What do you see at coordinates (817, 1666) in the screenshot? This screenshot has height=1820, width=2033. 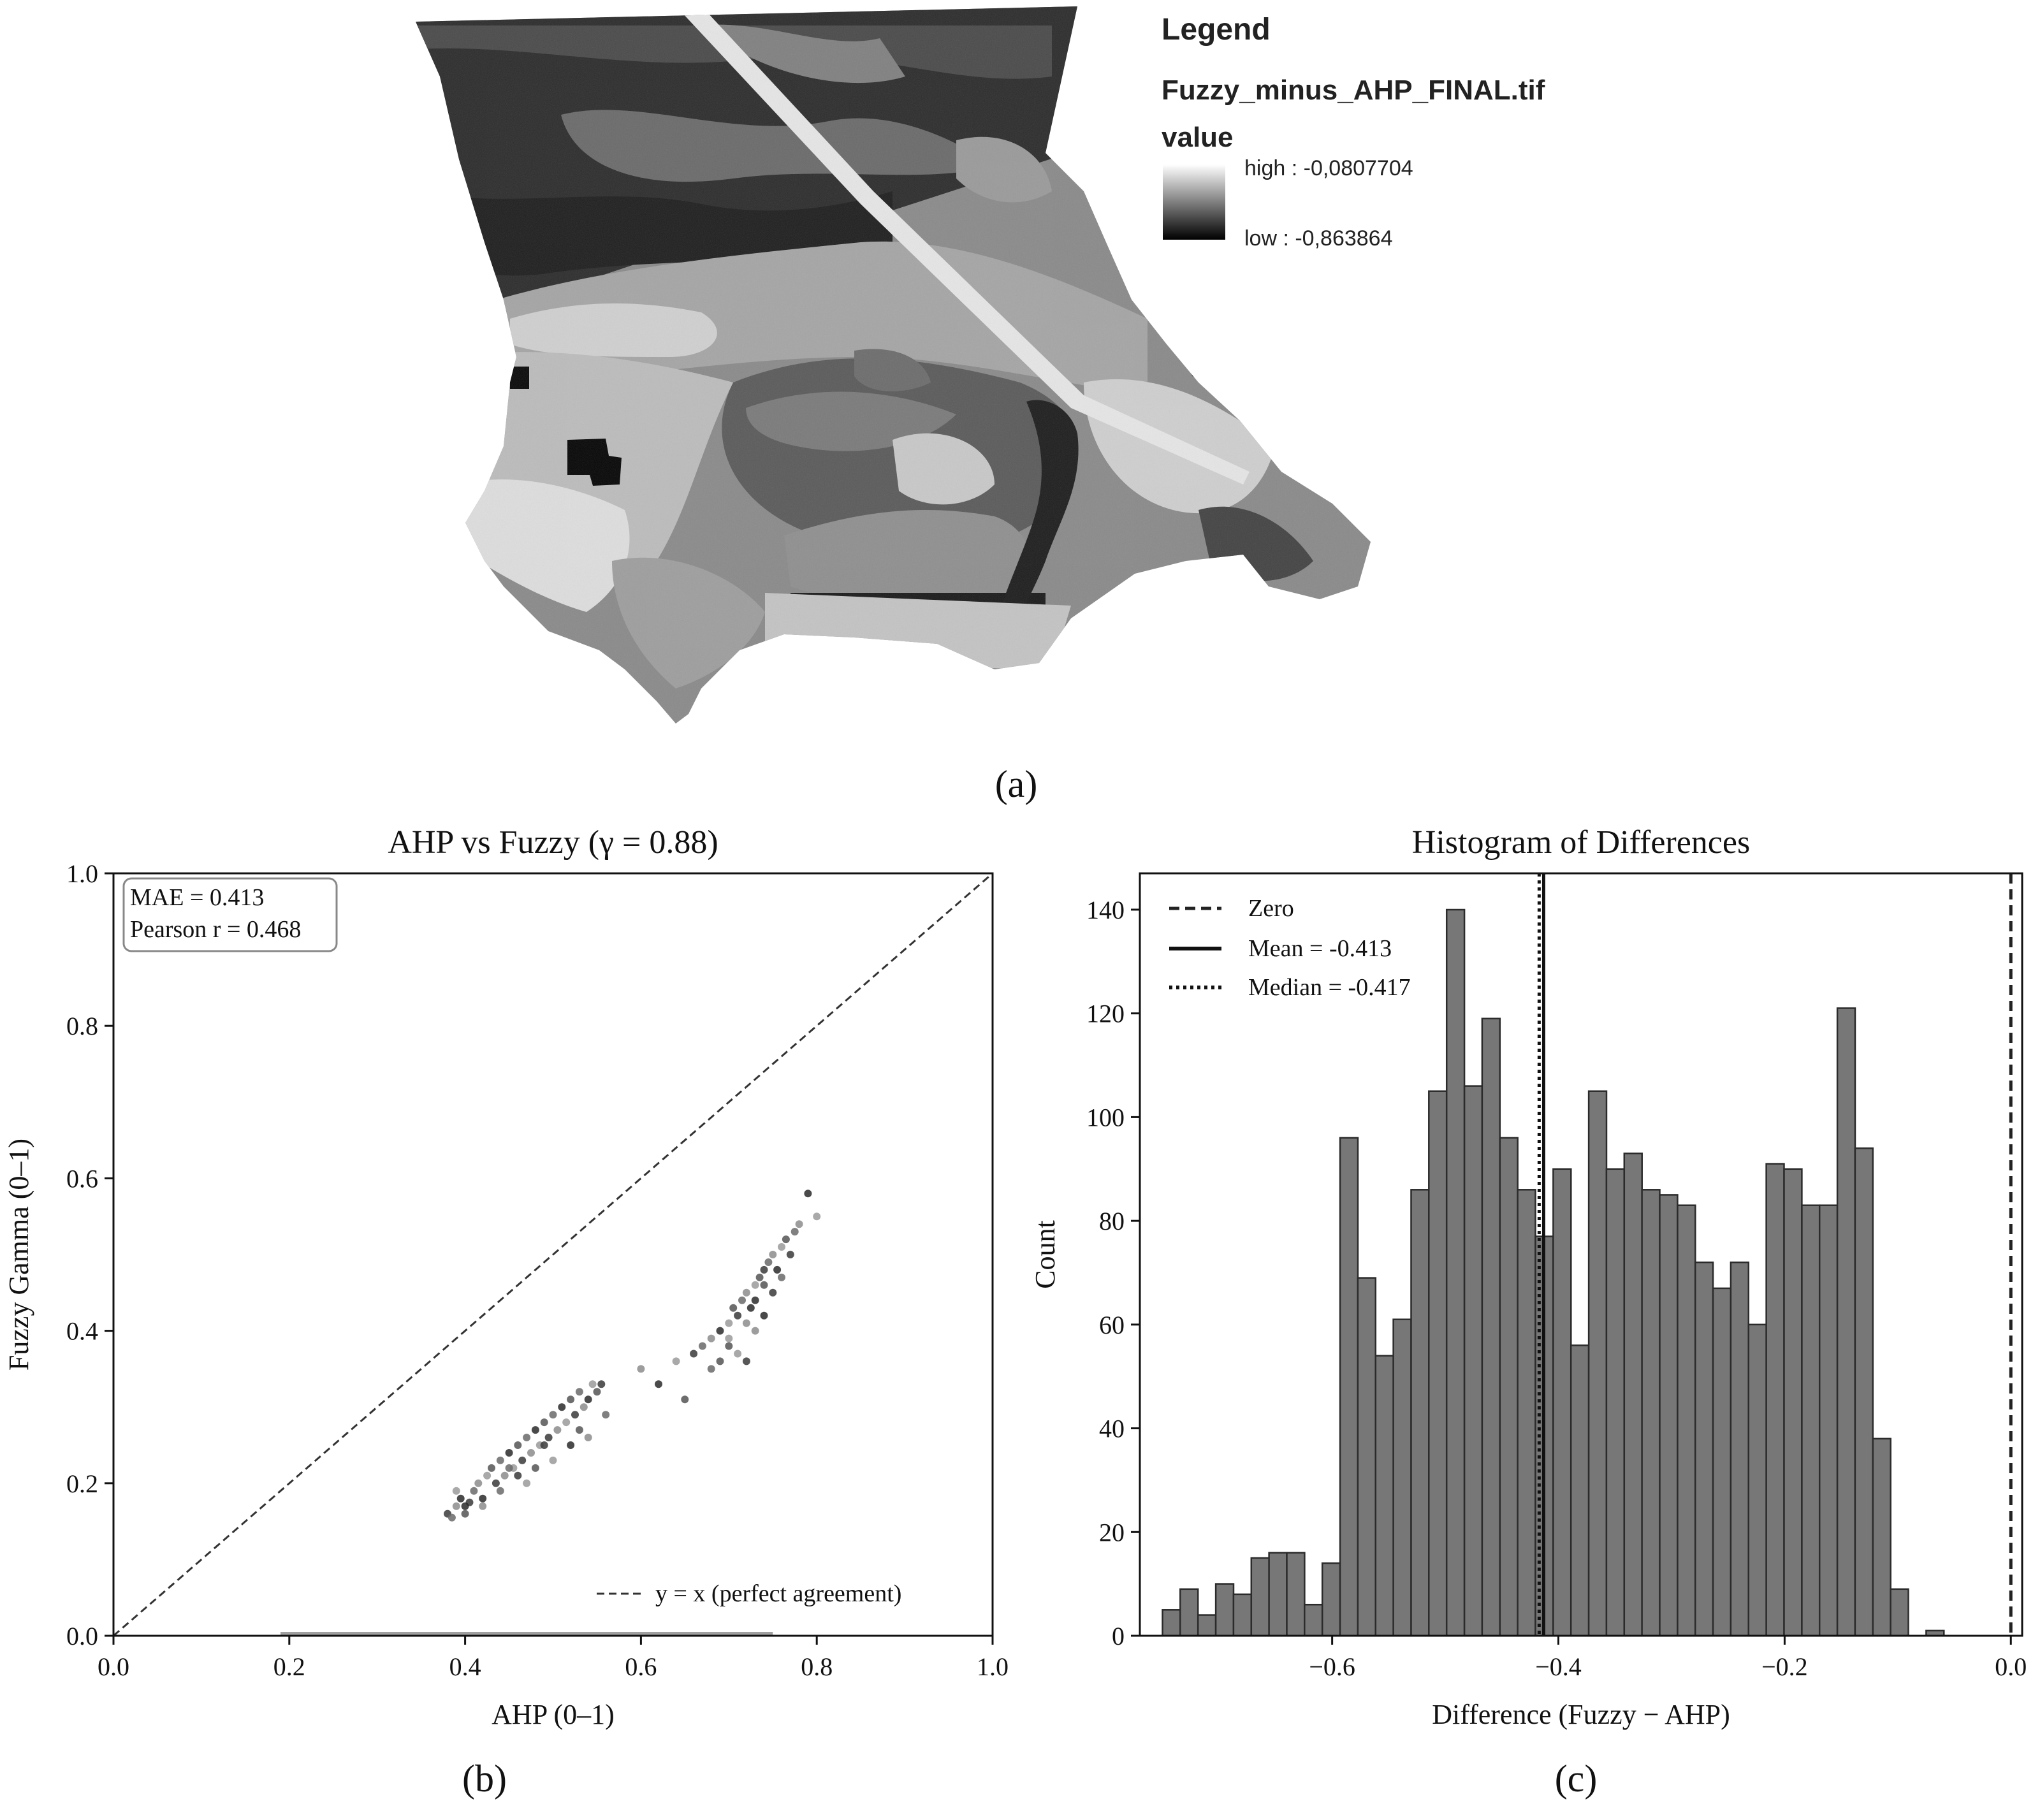 I see `x-tick-label: 0.8` at bounding box center [817, 1666].